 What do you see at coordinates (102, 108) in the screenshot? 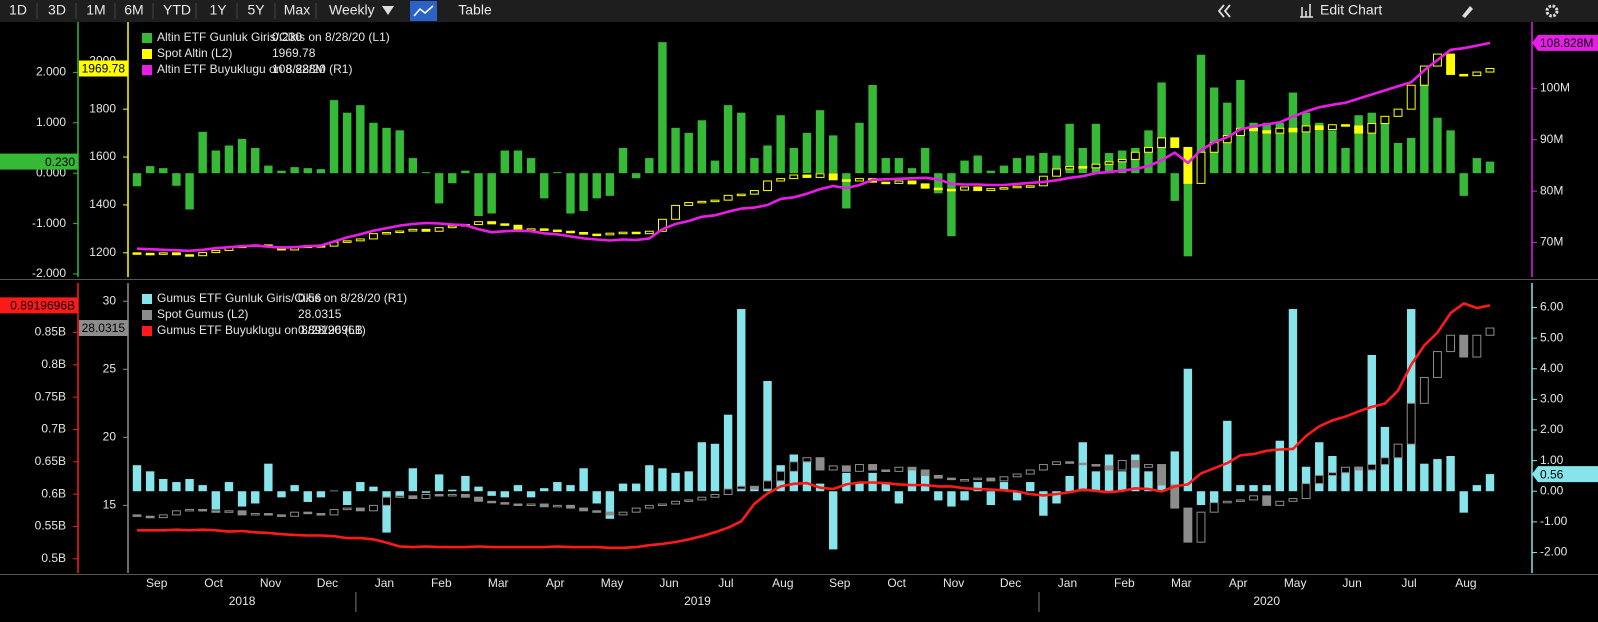
I see `y-tick-label: 1800` at bounding box center [102, 108].